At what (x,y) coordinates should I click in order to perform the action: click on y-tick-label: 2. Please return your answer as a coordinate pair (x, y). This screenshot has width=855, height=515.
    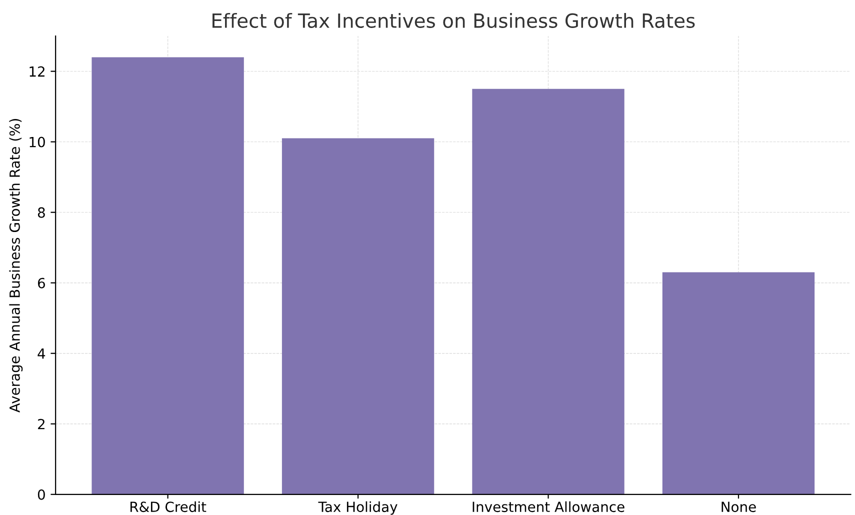
    Looking at the image, I should click on (41, 424).